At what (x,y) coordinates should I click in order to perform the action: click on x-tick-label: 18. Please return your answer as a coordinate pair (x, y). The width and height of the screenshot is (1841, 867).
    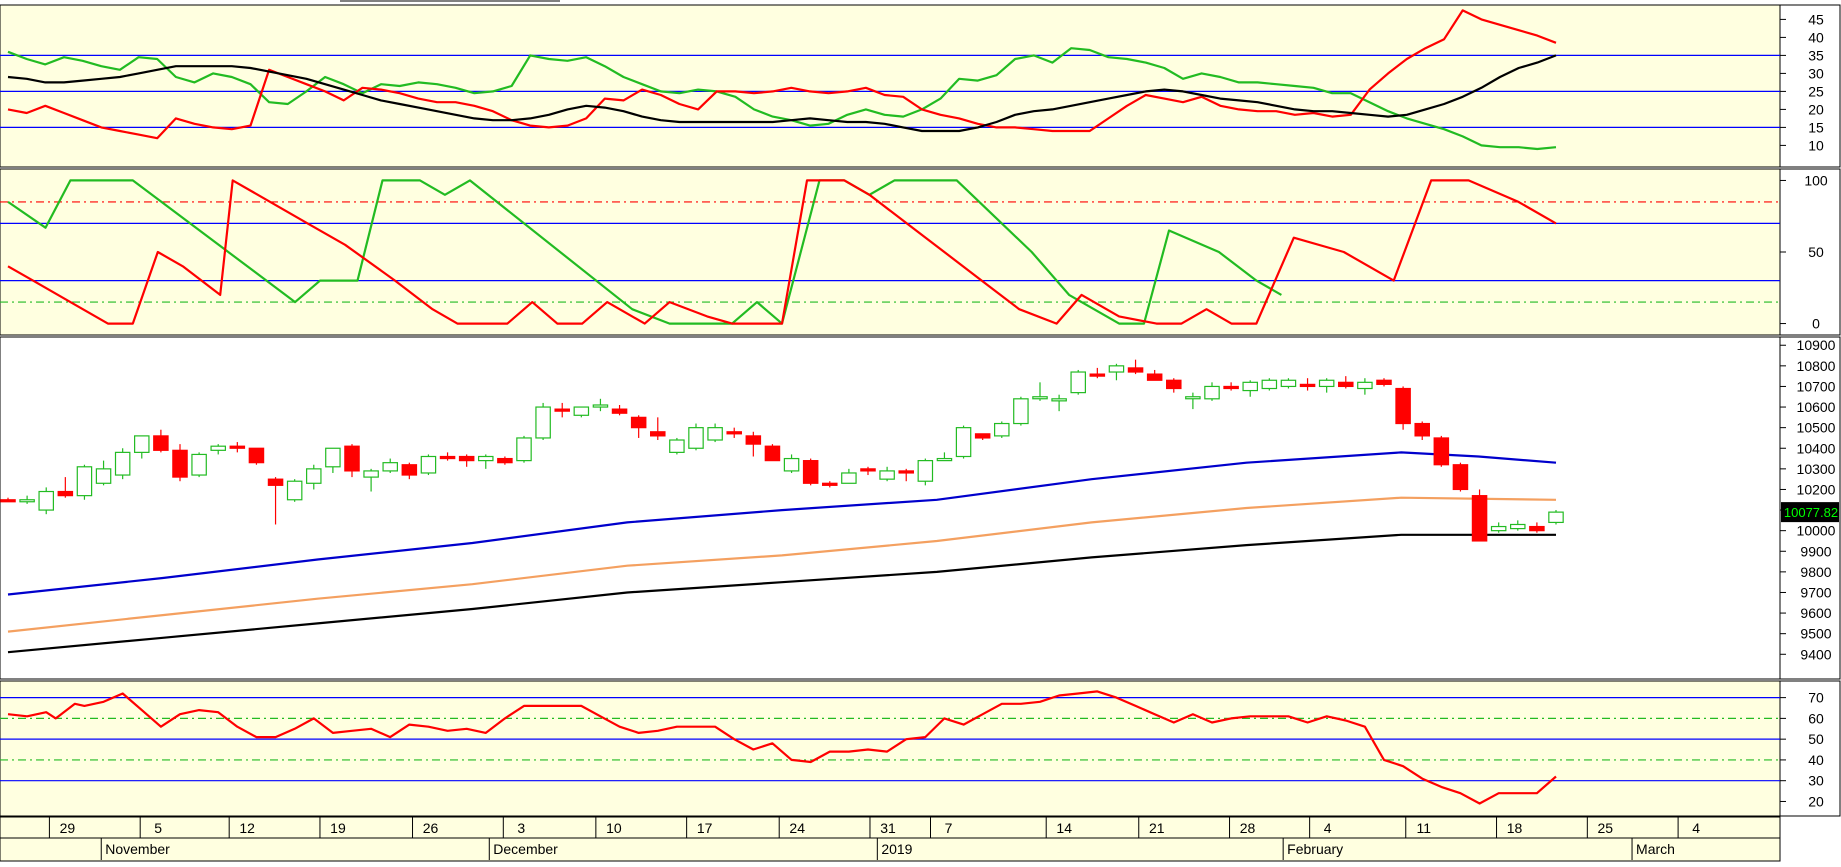
    Looking at the image, I should click on (1515, 828).